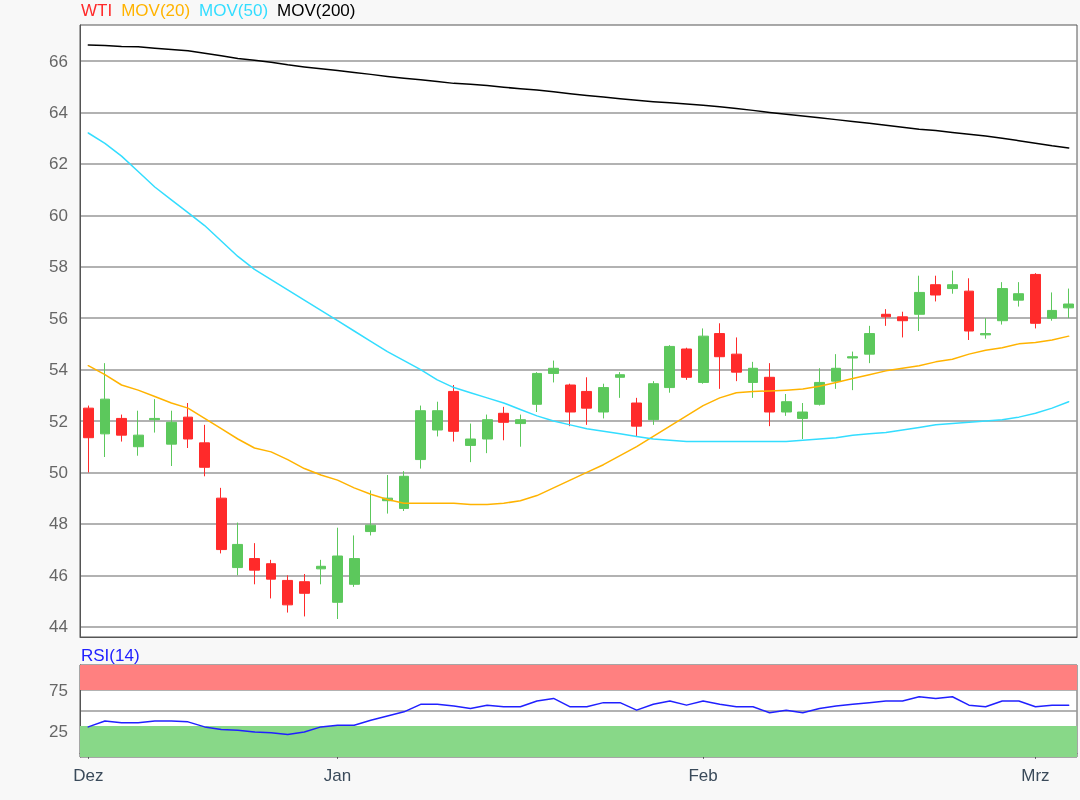 The height and width of the screenshot is (800, 1080). What do you see at coordinates (234, 10) in the screenshot?
I see `text: MOV(50)` at bounding box center [234, 10].